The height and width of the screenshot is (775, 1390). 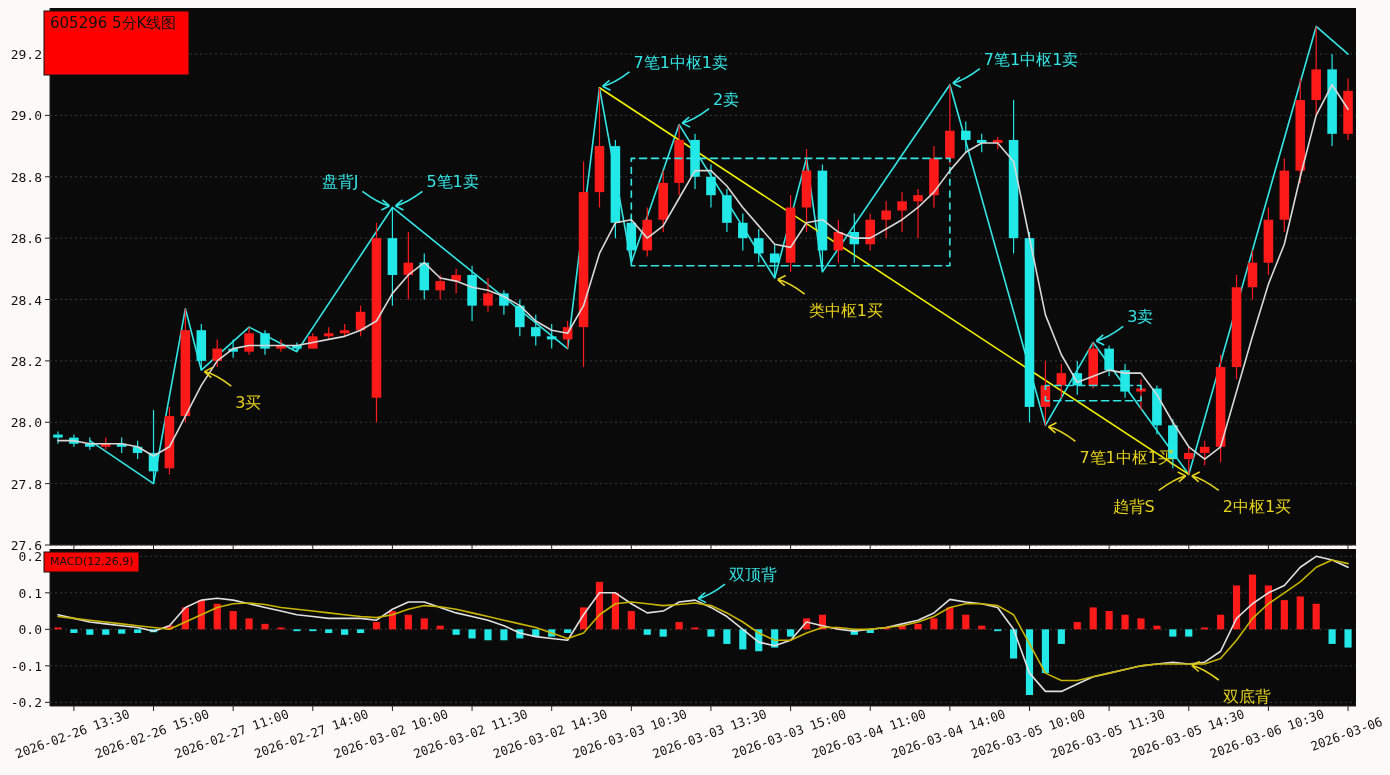 I want to click on annotation: 双底背, so click(x=1246, y=697).